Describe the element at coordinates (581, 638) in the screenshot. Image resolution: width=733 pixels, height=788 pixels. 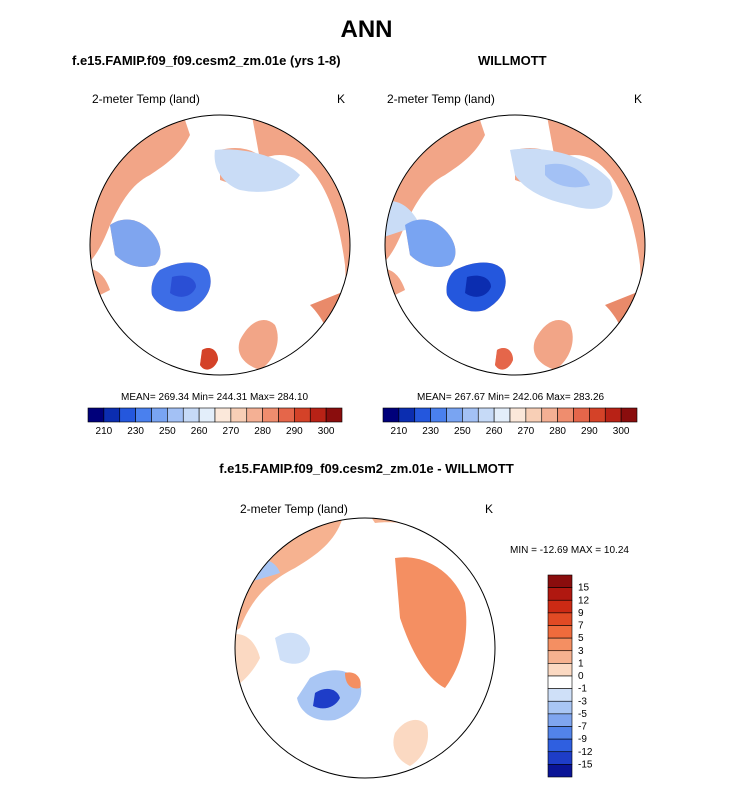
I see `colorbar-tick-label: 5` at that location.